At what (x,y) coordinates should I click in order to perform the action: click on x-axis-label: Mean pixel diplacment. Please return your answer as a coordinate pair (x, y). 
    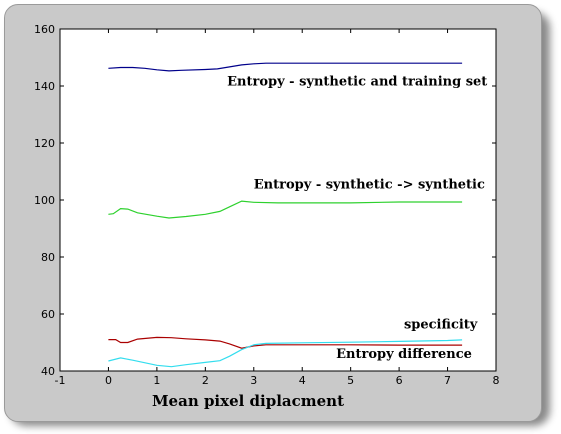
    Looking at the image, I should click on (248, 401).